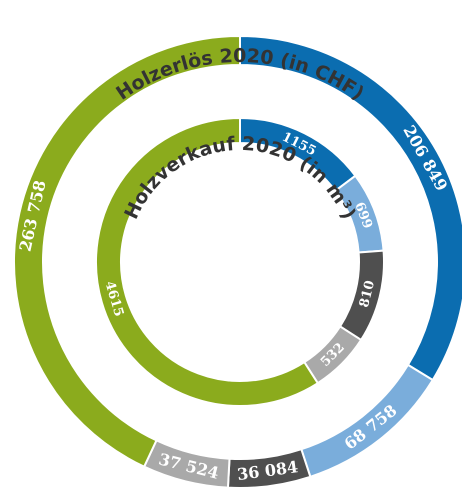 This screenshot has width=462, height=488. Describe the element at coordinates (367, 294) in the screenshot. I see `value-label: 810` at that location.